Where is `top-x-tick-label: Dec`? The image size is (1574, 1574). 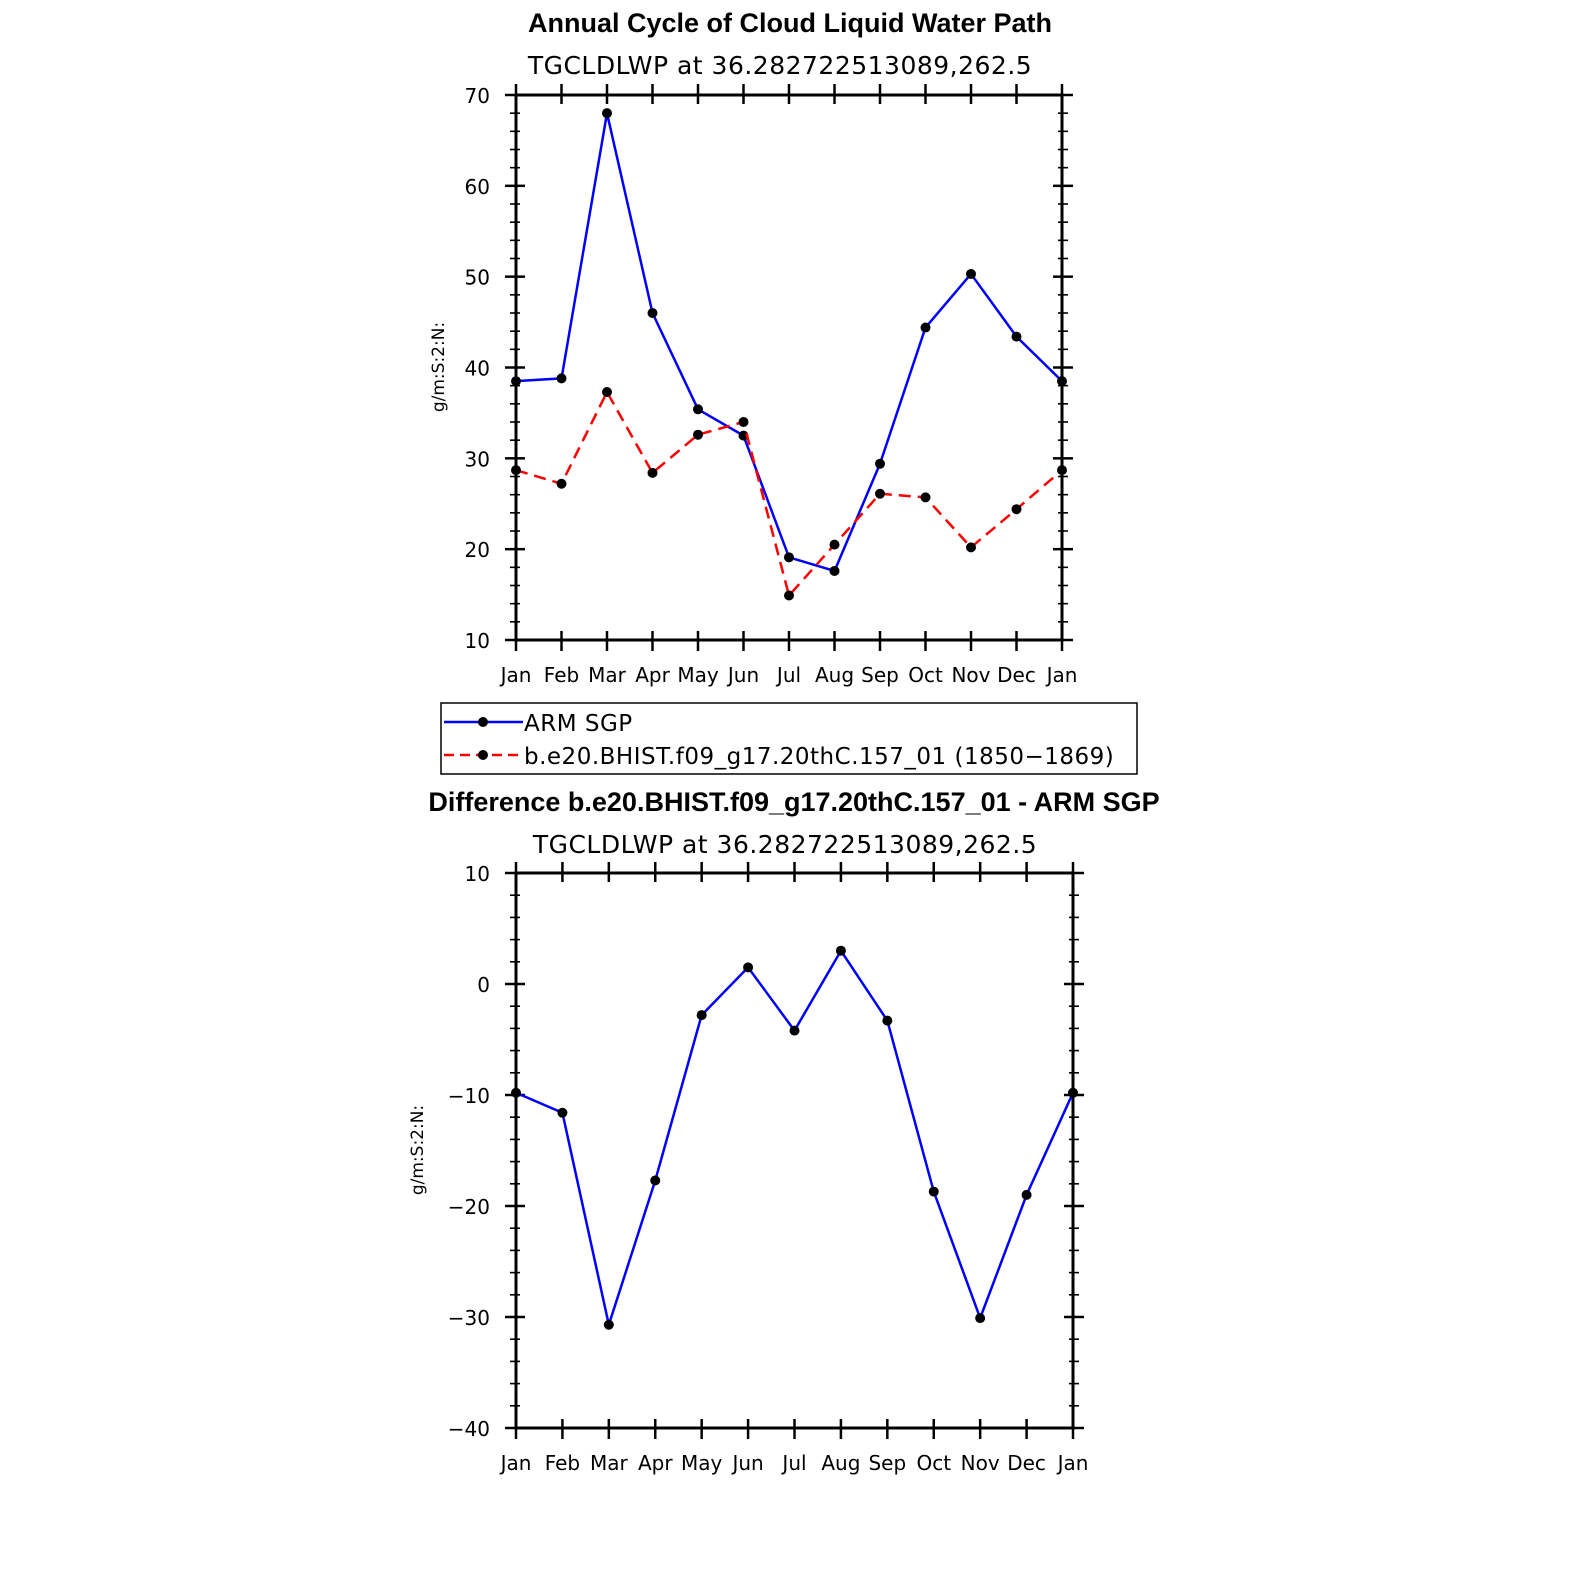 top-x-tick-label: Dec is located at coordinates (1016, 675).